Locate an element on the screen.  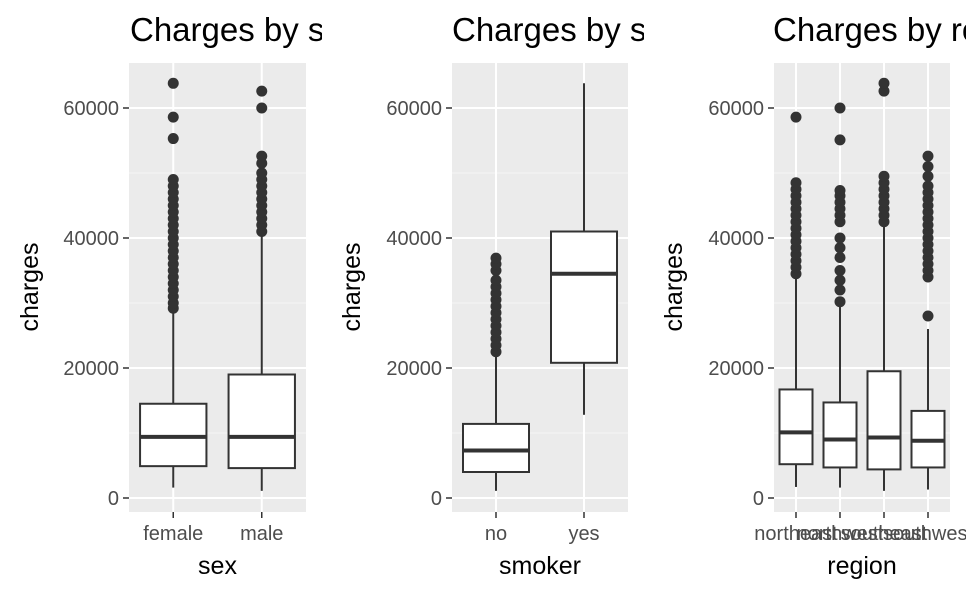
box-female is located at coordinates (173, 282).